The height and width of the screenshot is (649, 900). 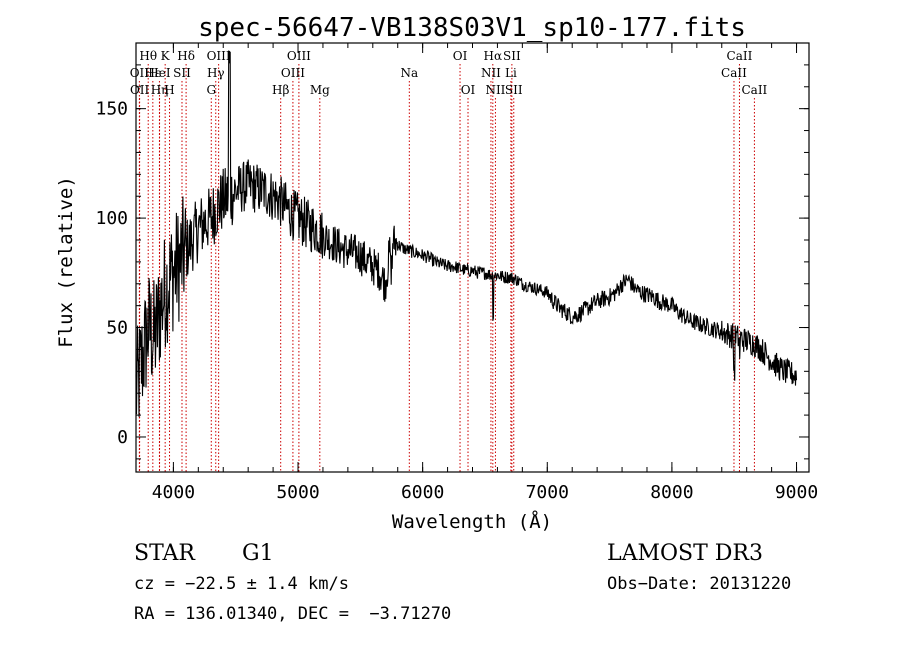 I want to click on x-tick-label: 4000, so click(x=173, y=492).